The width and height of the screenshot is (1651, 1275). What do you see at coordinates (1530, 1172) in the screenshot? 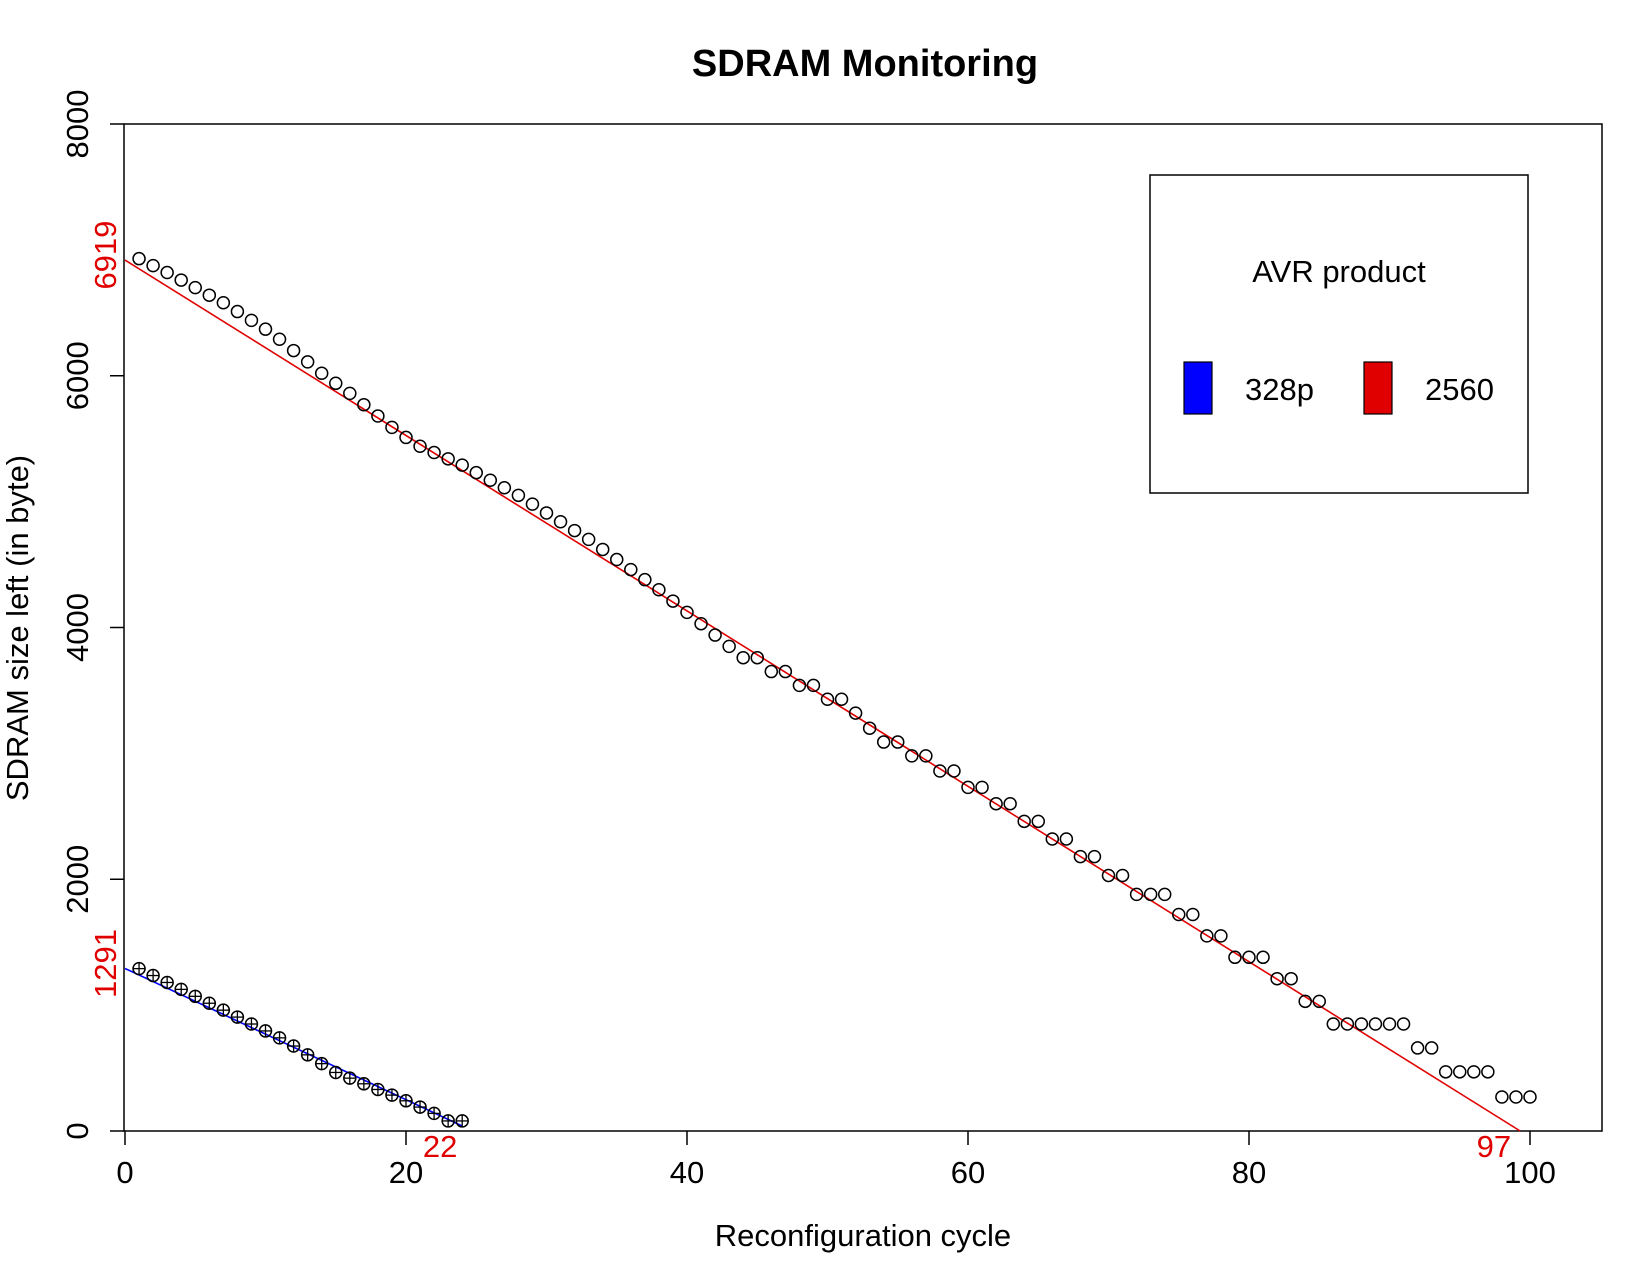
I see `x-tick-label: 100` at bounding box center [1530, 1172].